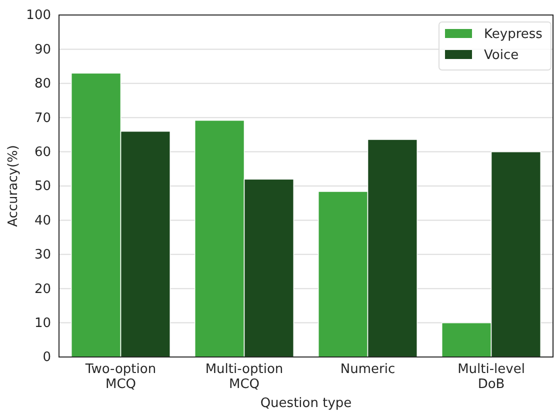  Describe the element at coordinates (368, 369) in the screenshot. I see `x-tick-label: Numeric` at that location.